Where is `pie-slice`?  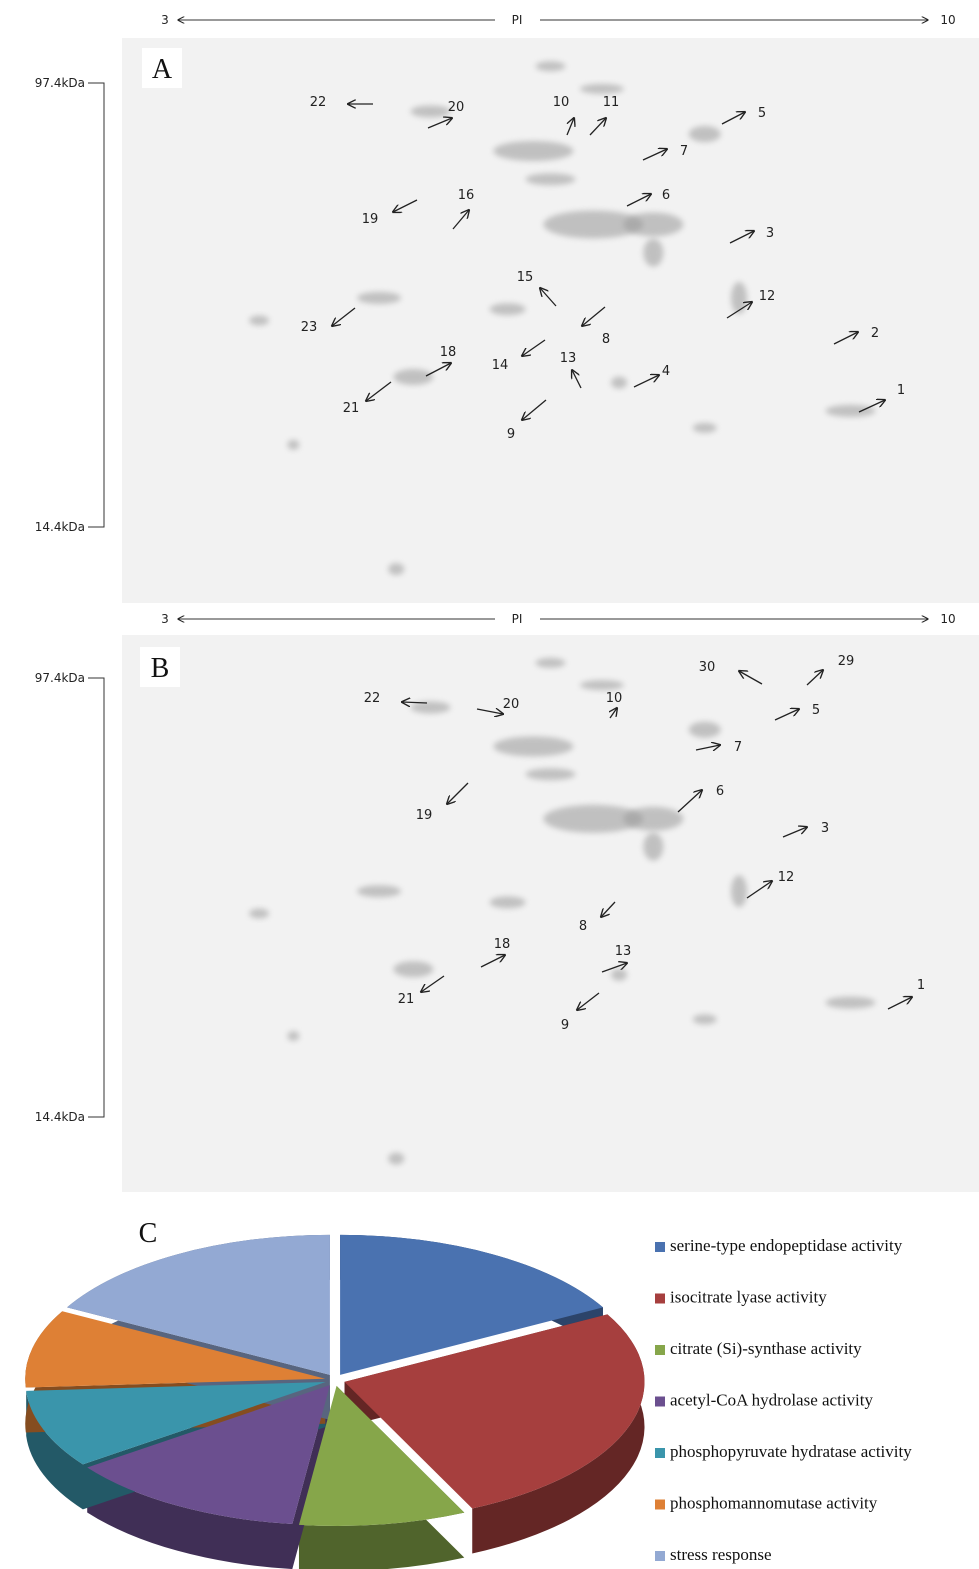
pie-slice is located at coordinates (198, 1304).